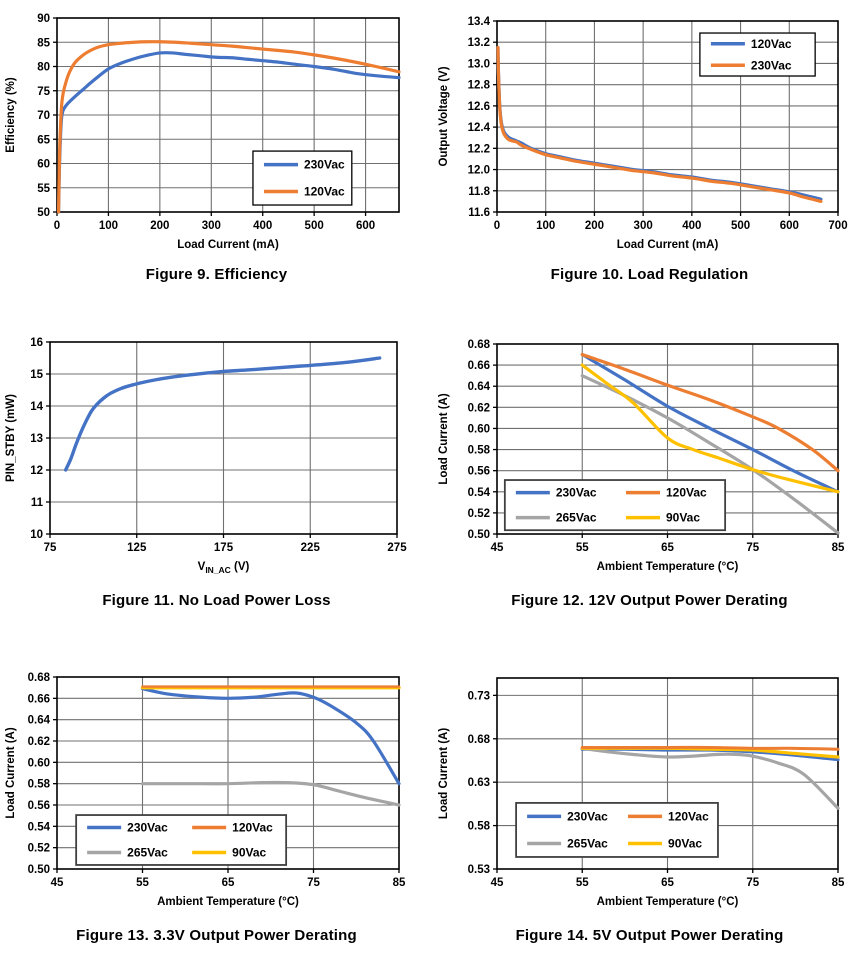 The height and width of the screenshot is (976, 866). I want to click on svg-text: 100, so click(545, 226).